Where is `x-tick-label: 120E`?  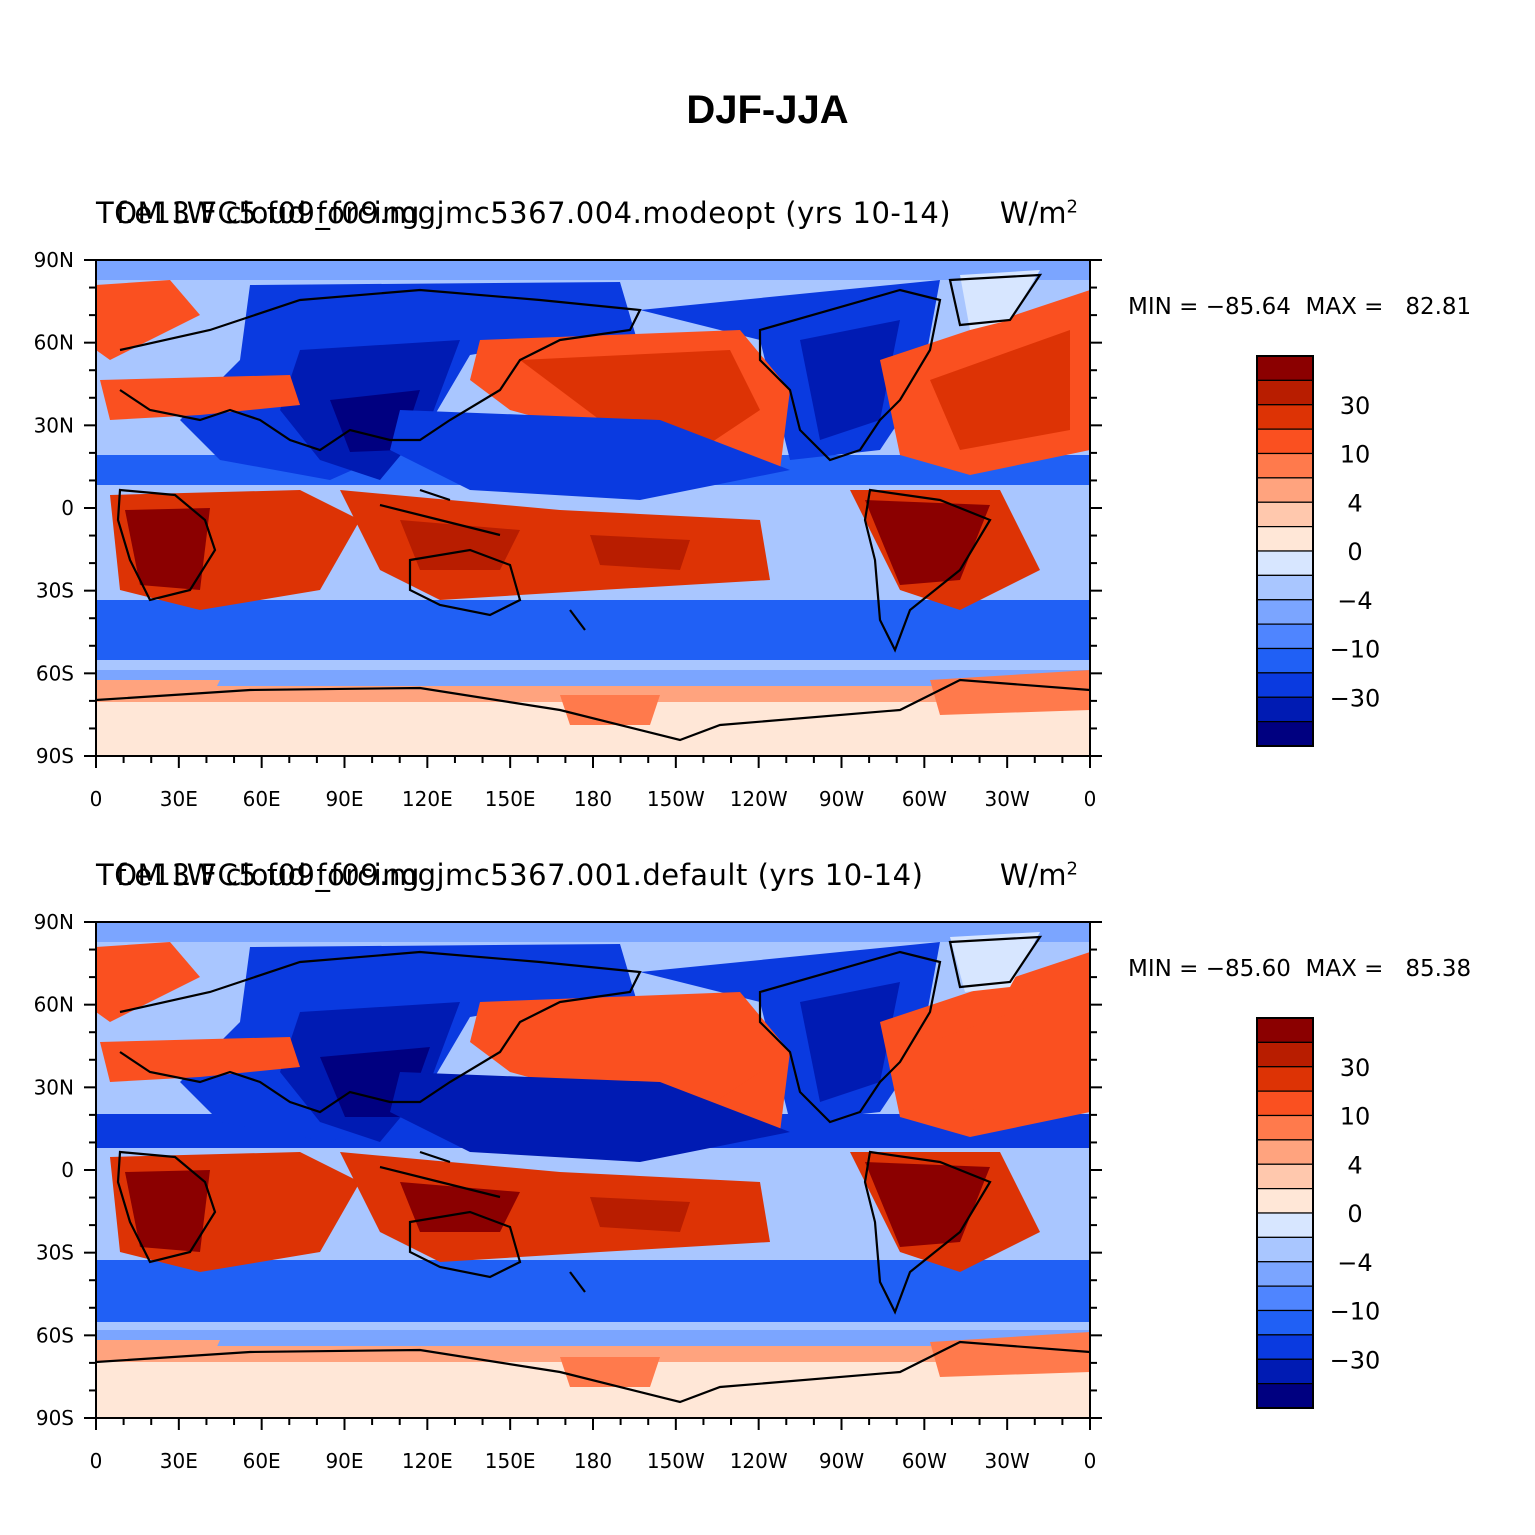
x-tick-label: 120E is located at coordinates (427, 1461).